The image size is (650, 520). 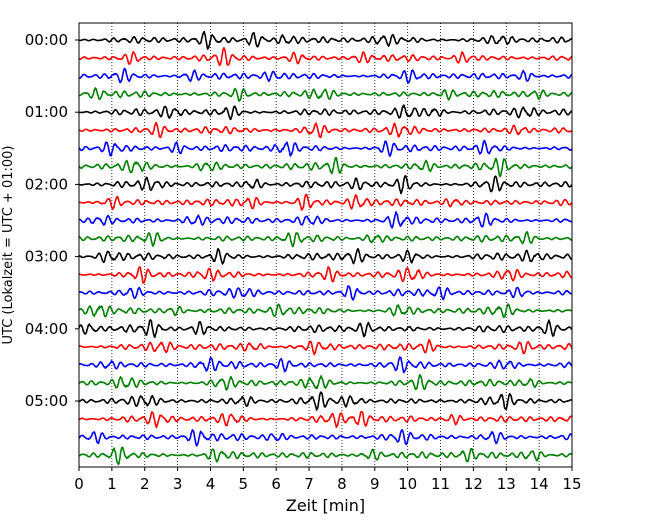 I want to click on x-tick-label: 10, so click(x=407, y=484).